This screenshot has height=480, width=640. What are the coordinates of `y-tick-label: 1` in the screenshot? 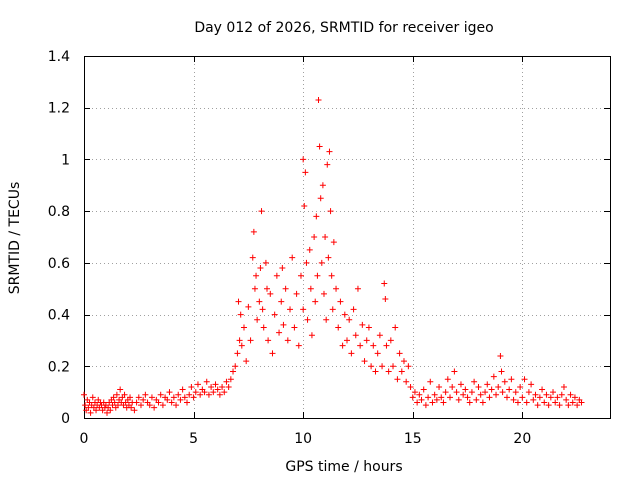 It's located at (65, 160).